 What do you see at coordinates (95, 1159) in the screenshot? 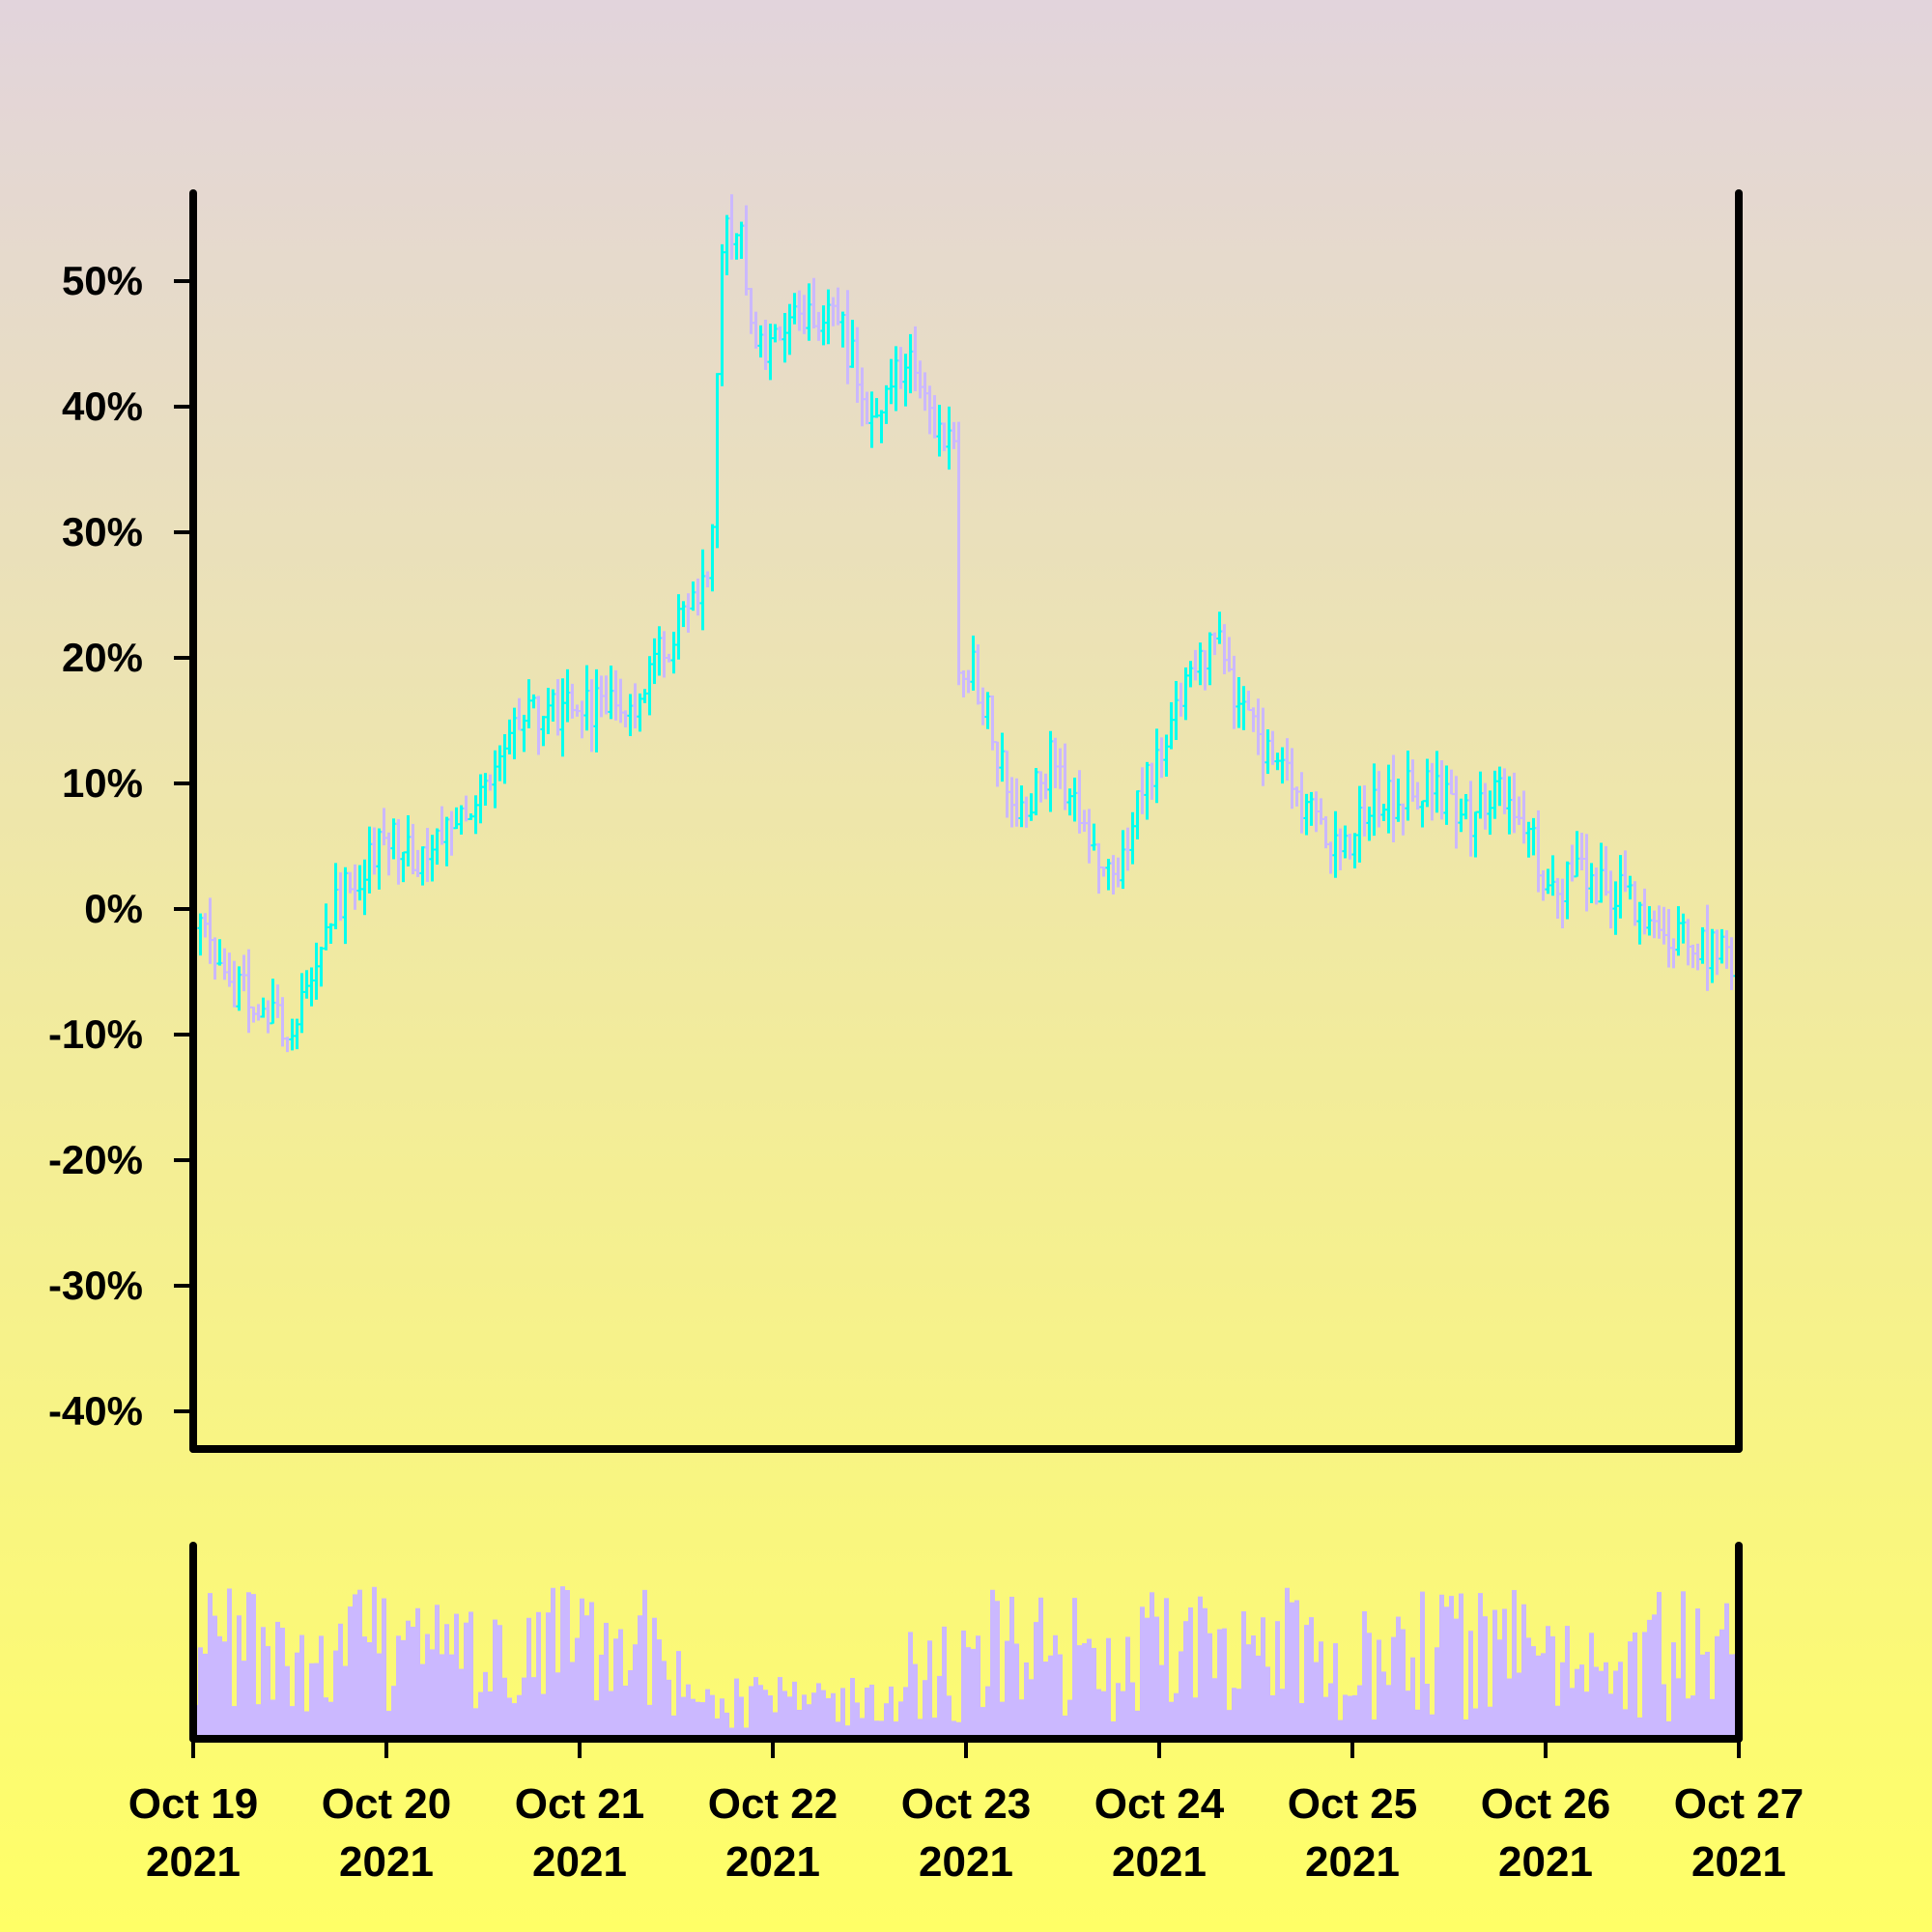
I see `y-tick-label: -20%` at bounding box center [95, 1159].